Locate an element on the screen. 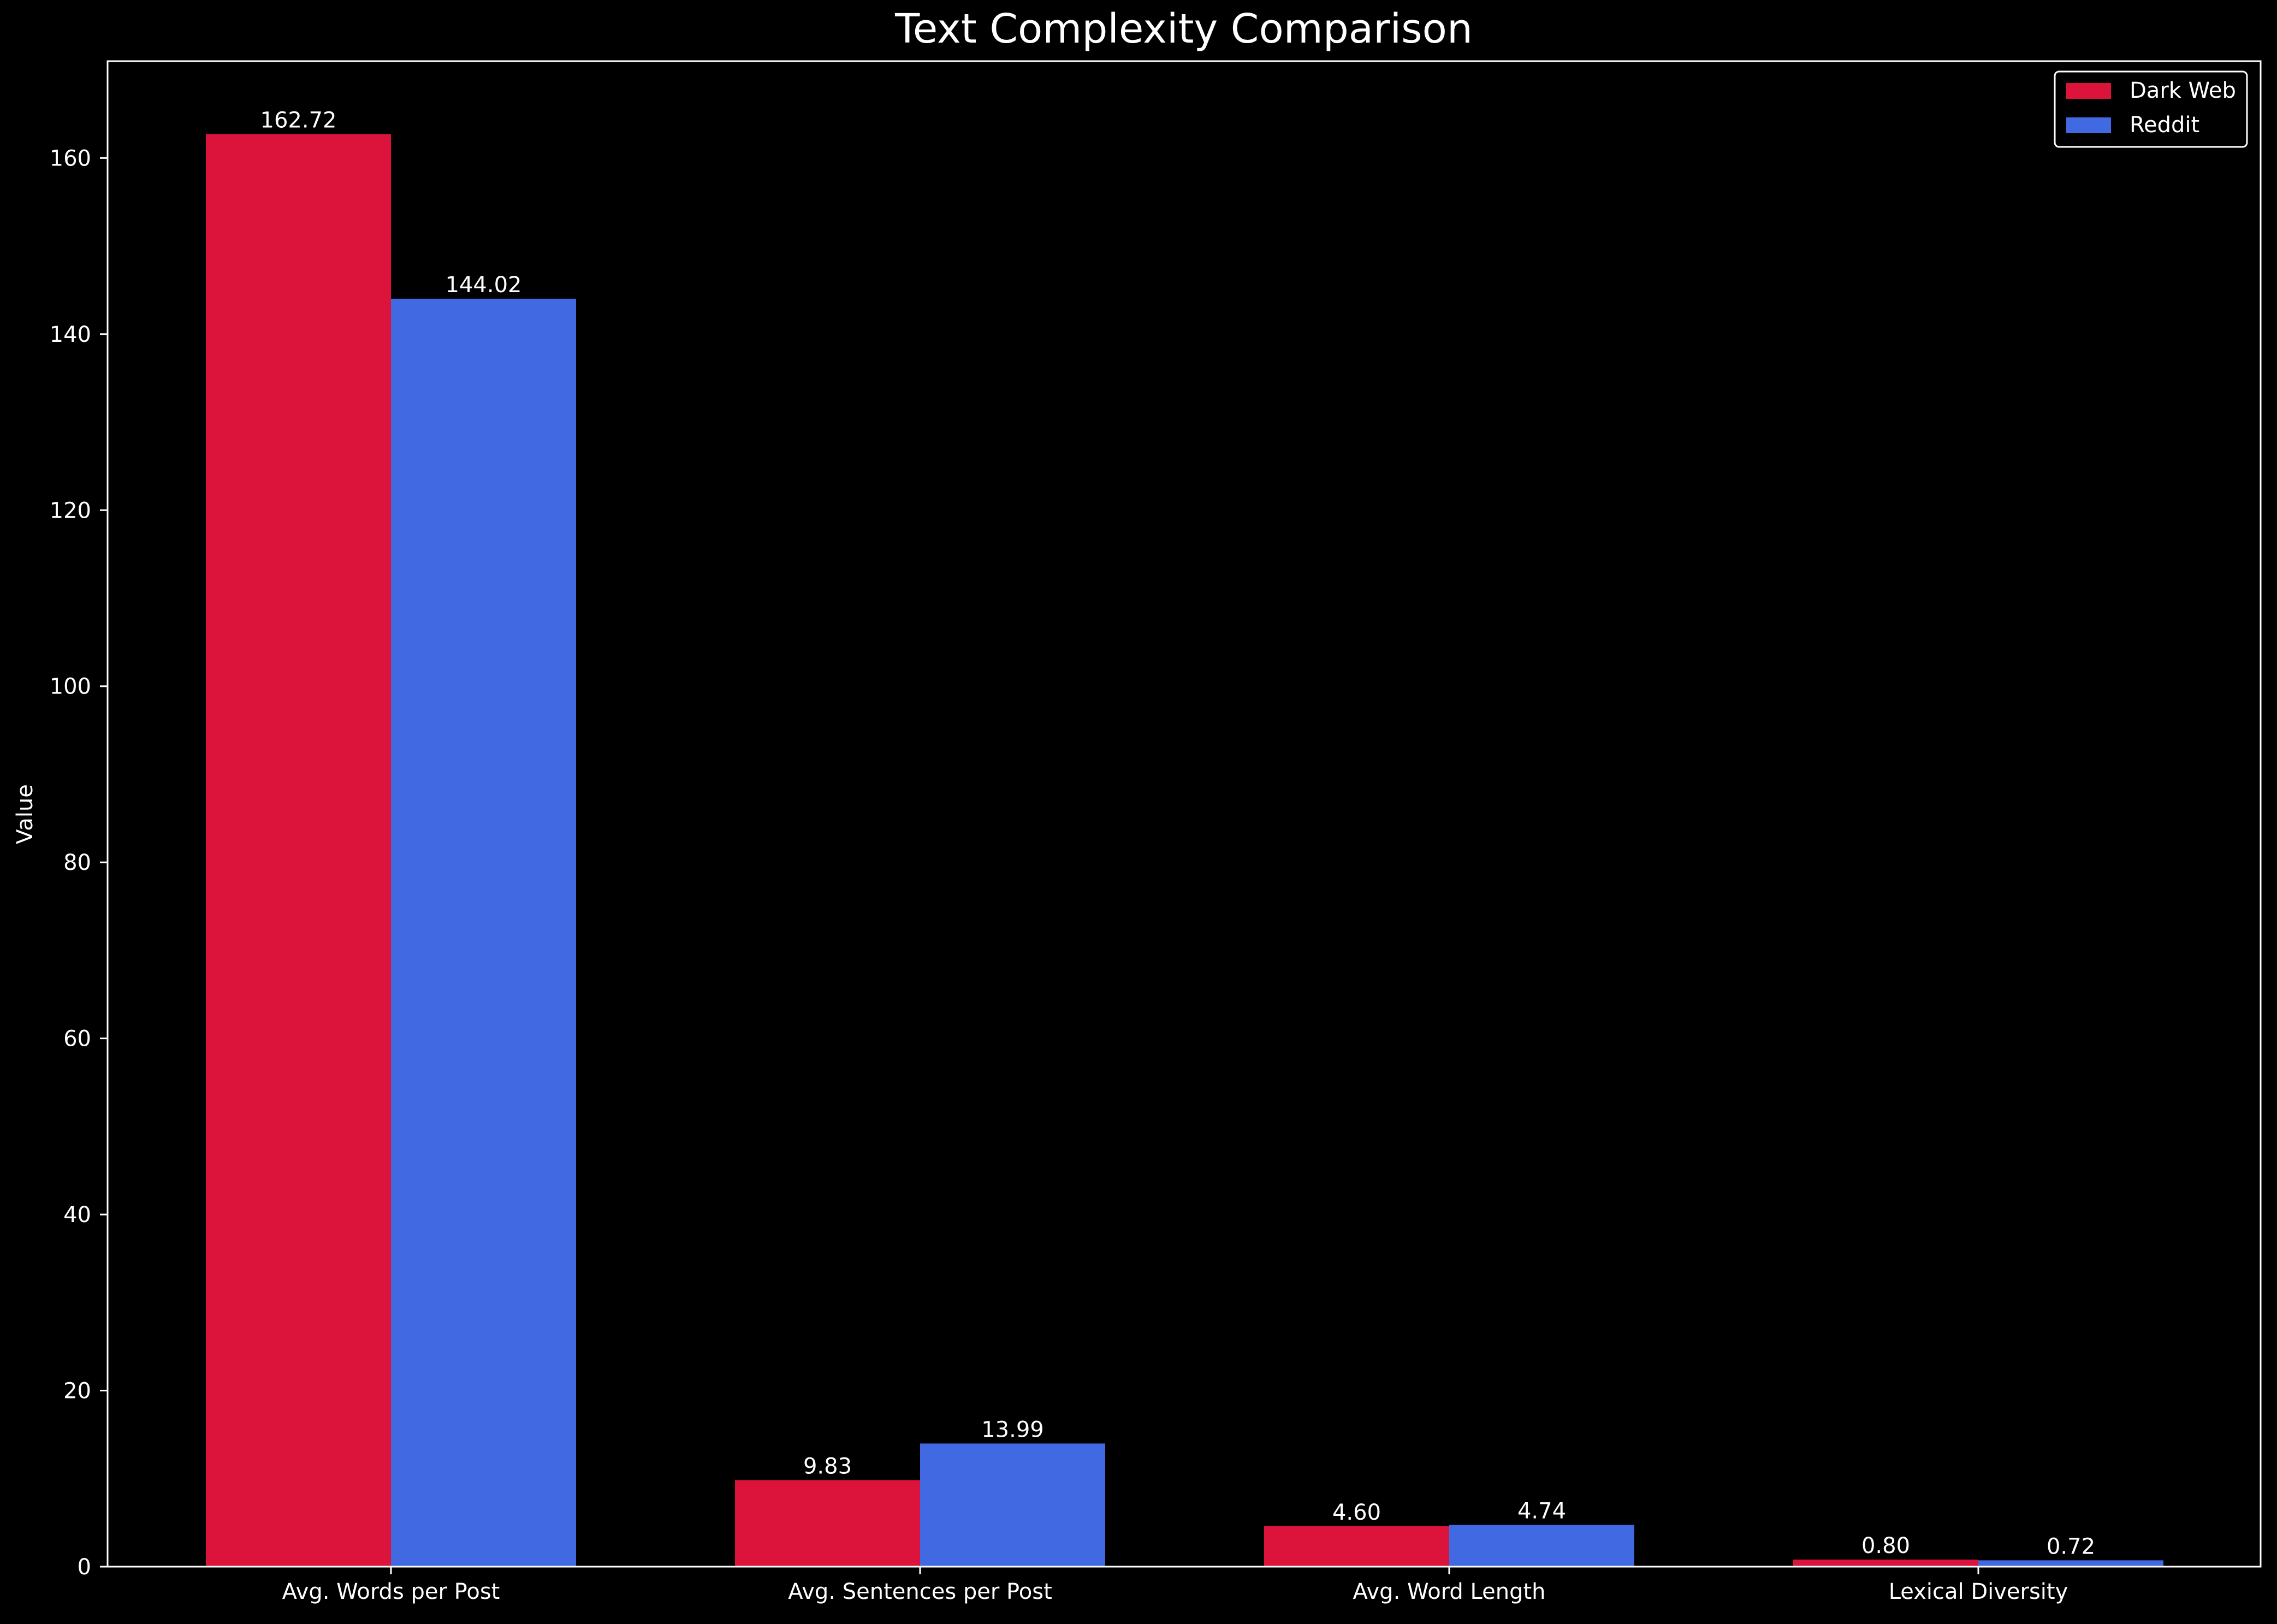  bar-value-label-reddit-avg-sentences-per-post: 13.99 is located at coordinates (1012, 1429).